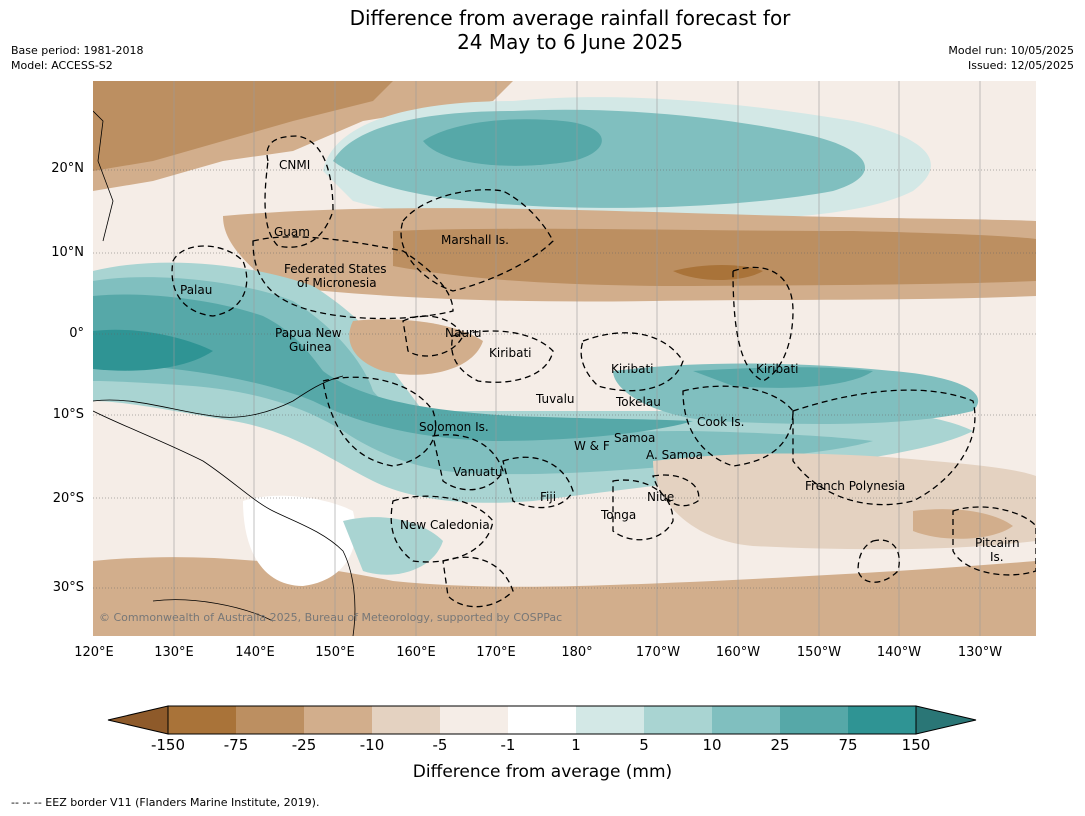  Describe the element at coordinates (255, 652) in the screenshot. I see `lon-tick-140e: 140°E` at that location.